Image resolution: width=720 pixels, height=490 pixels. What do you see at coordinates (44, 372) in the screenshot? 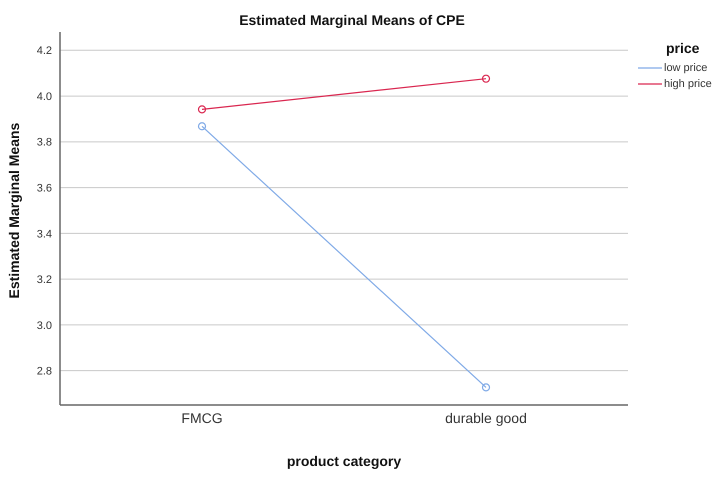
I see `y-tick-label: 2.8` at bounding box center [44, 372].